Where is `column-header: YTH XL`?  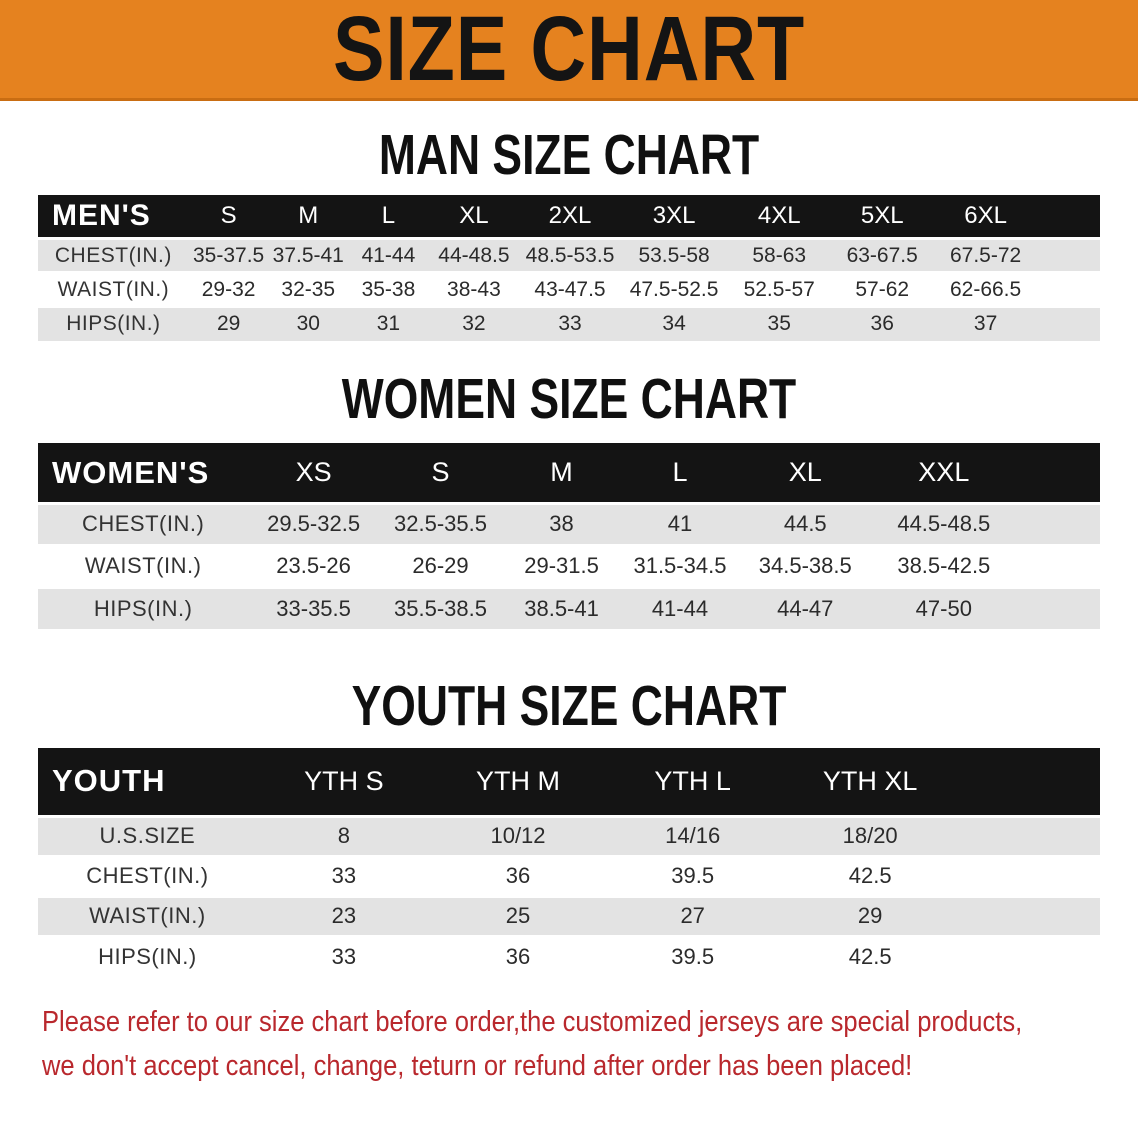 column-header: YTH XL is located at coordinates (870, 780).